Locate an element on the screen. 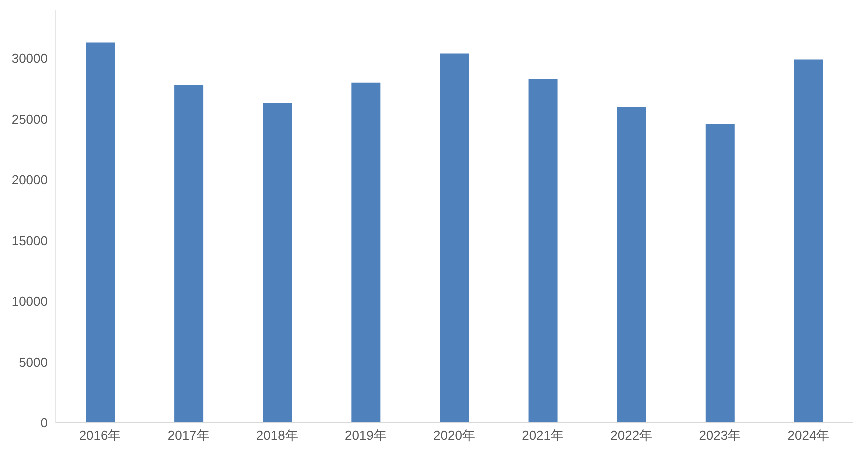  y-tick-label: 15000 is located at coordinates (30, 240).